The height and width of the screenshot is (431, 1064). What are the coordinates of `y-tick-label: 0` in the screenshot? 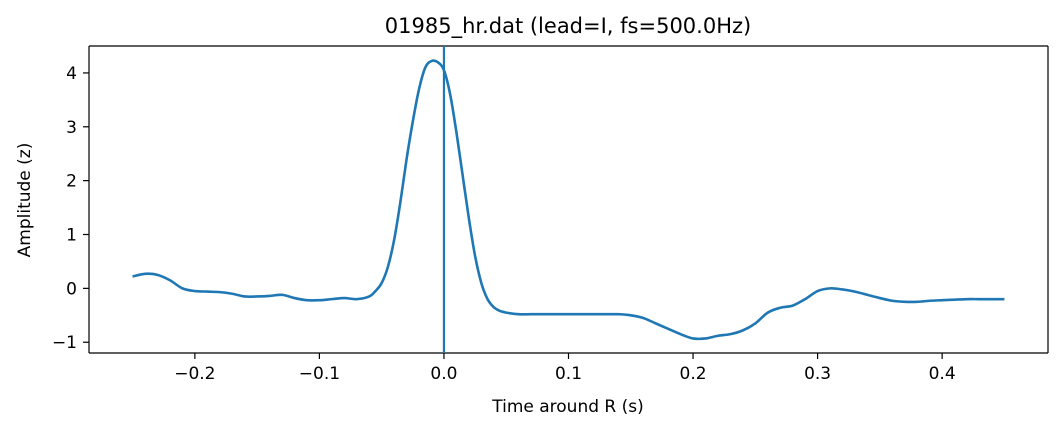 It's located at (71, 289).